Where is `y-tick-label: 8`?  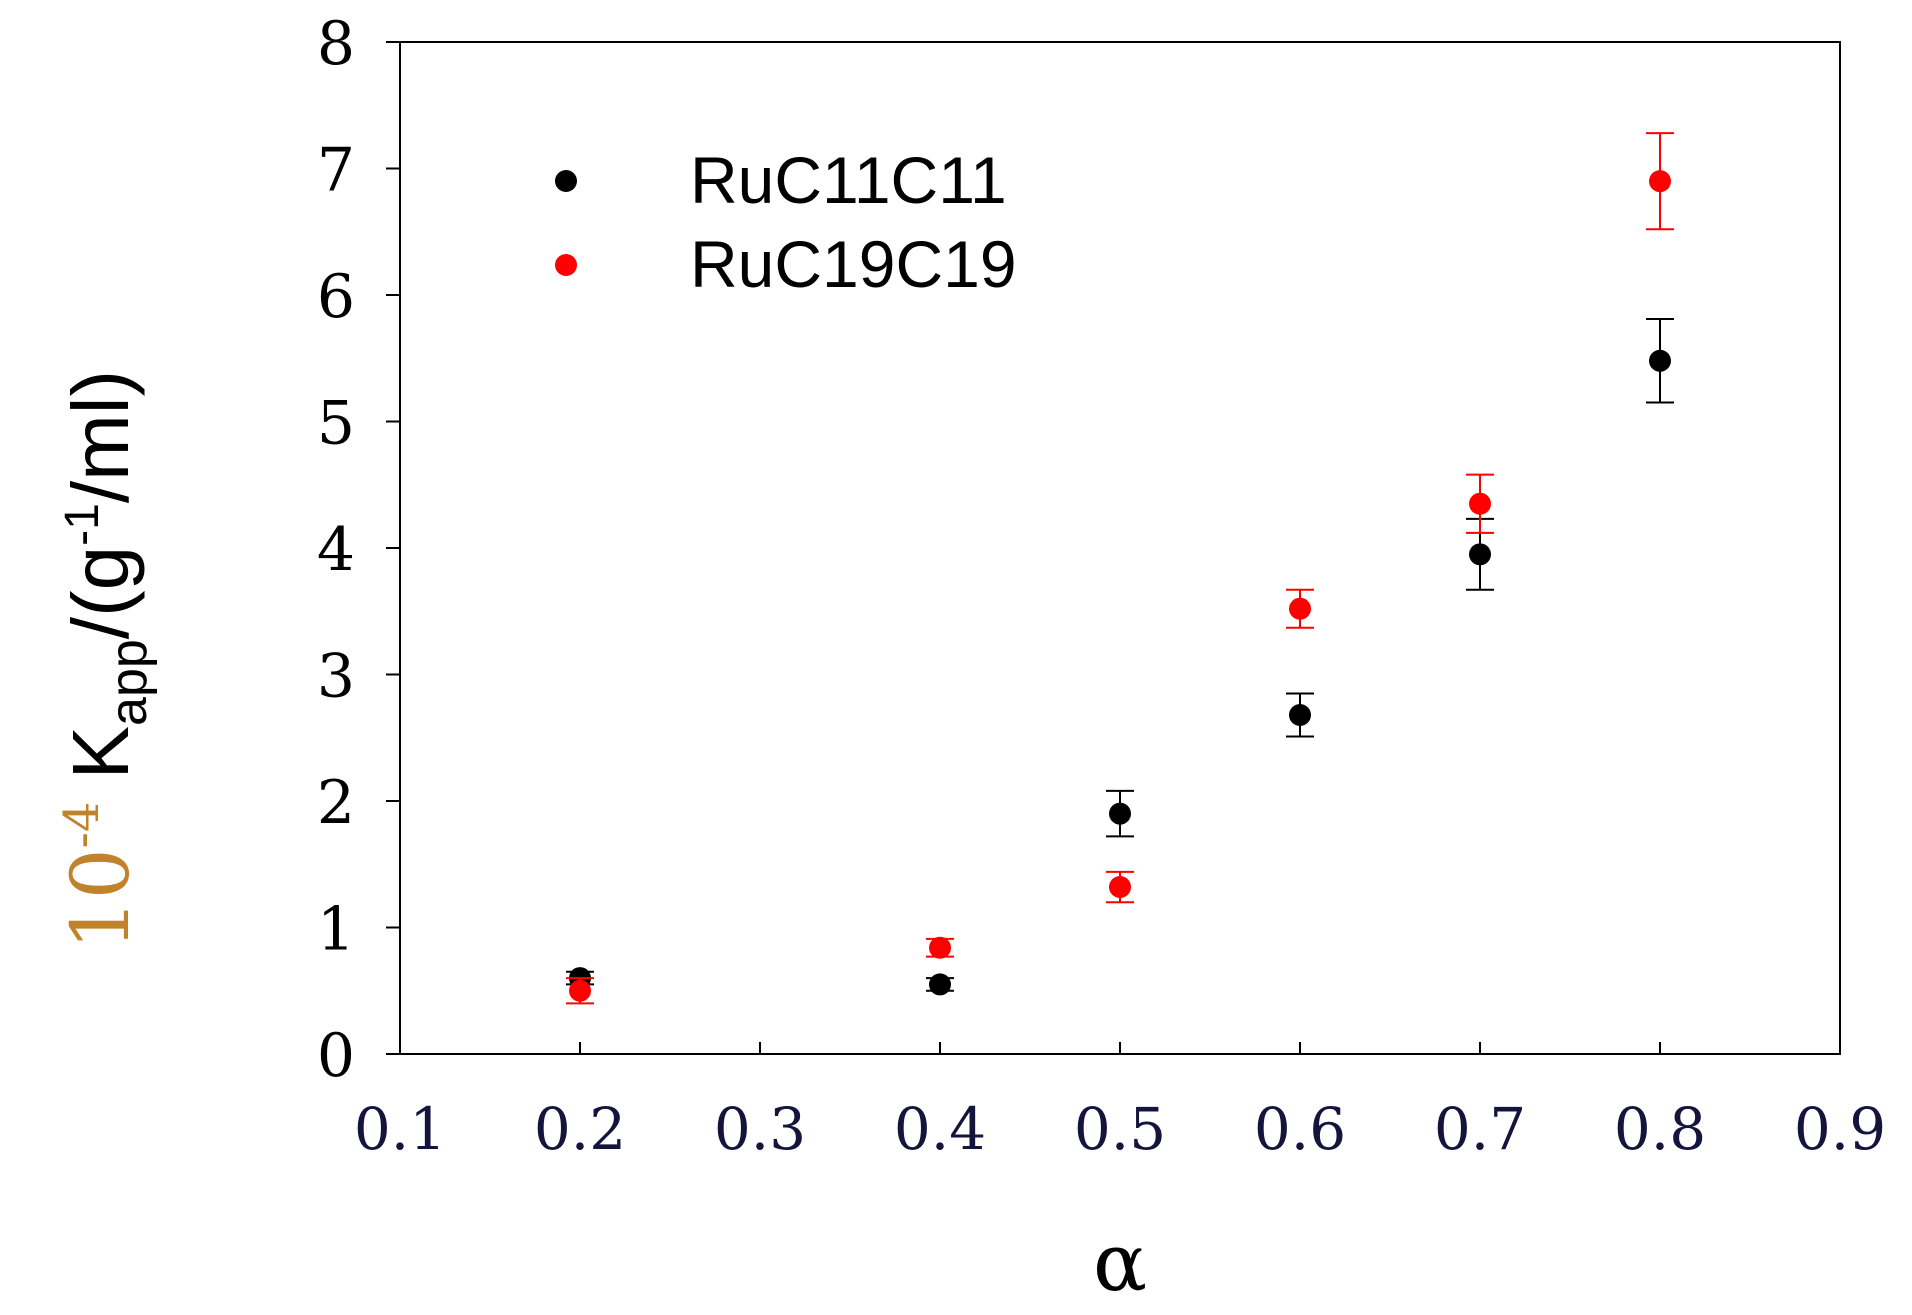 y-tick-label: 8 is located at coordinates (336, 44).